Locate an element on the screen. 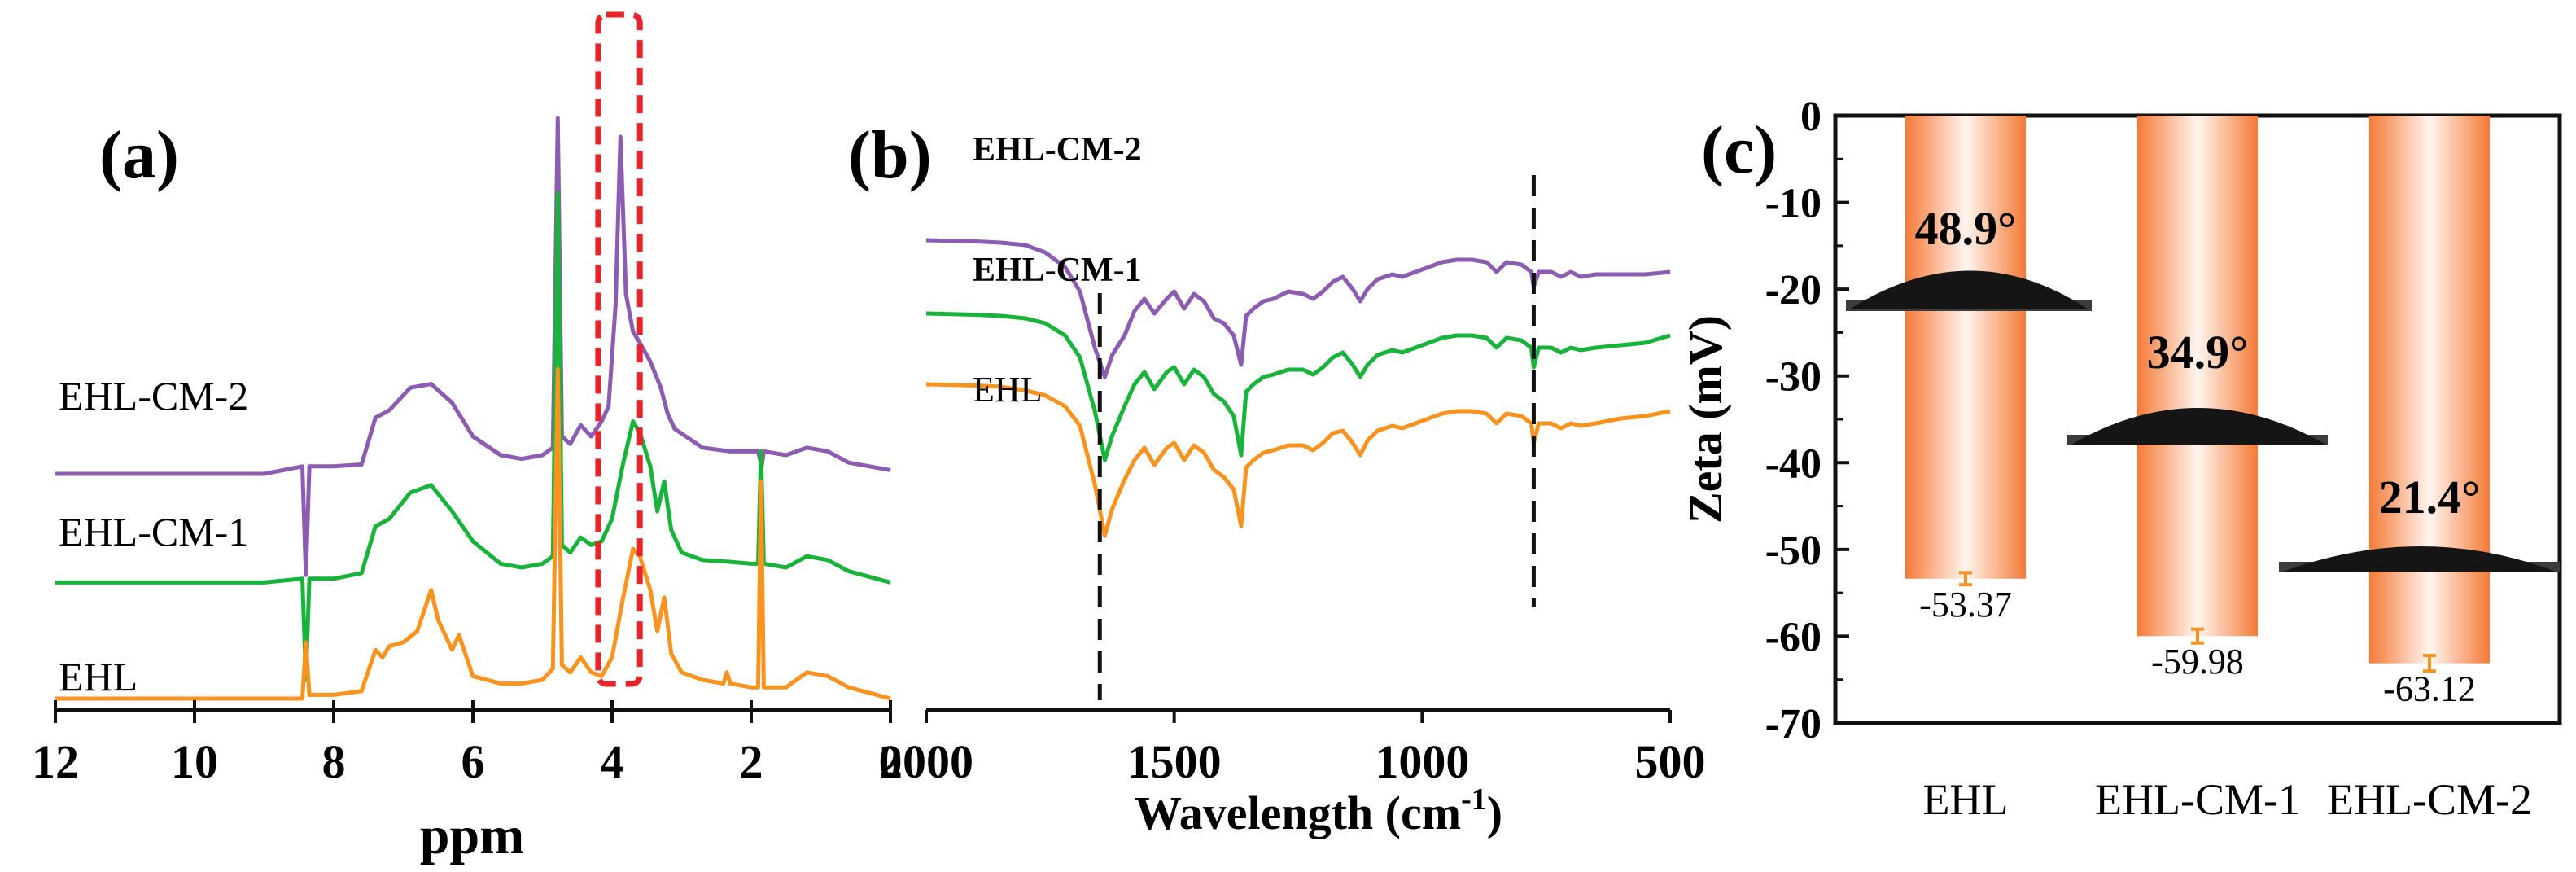 The height and width of the screenshot is (872, 2576). x-tick-label: 0 is located at coordinates (891, 761).